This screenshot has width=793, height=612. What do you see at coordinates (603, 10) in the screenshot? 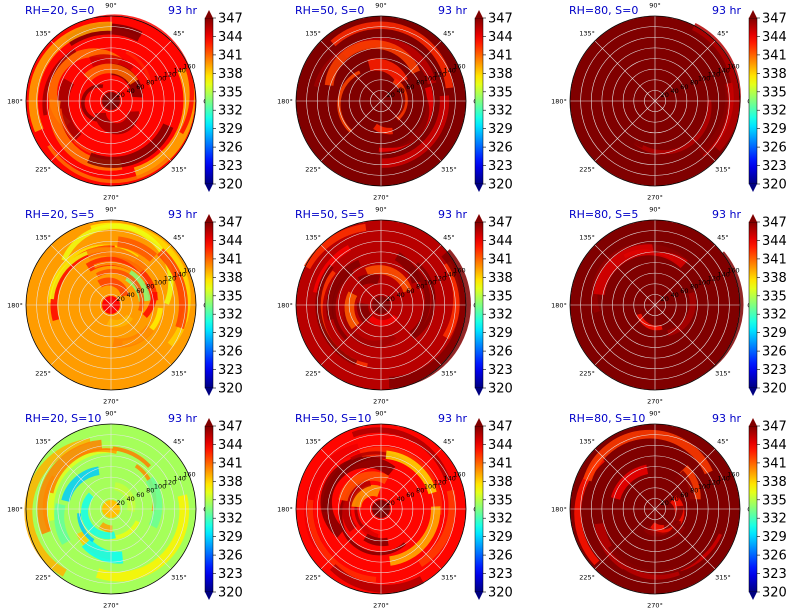
I see `panel-title: RH=80, S=0` at bounding box center [603, 10].